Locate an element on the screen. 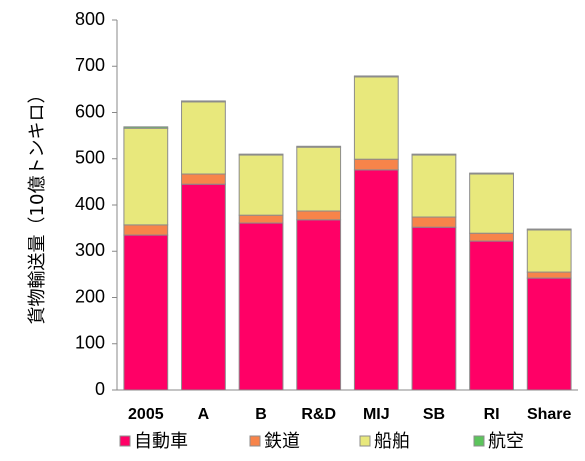 The height and width of the screenshot is (461, 585). y-tick-label: 300 is located at coordinates (90, 250).